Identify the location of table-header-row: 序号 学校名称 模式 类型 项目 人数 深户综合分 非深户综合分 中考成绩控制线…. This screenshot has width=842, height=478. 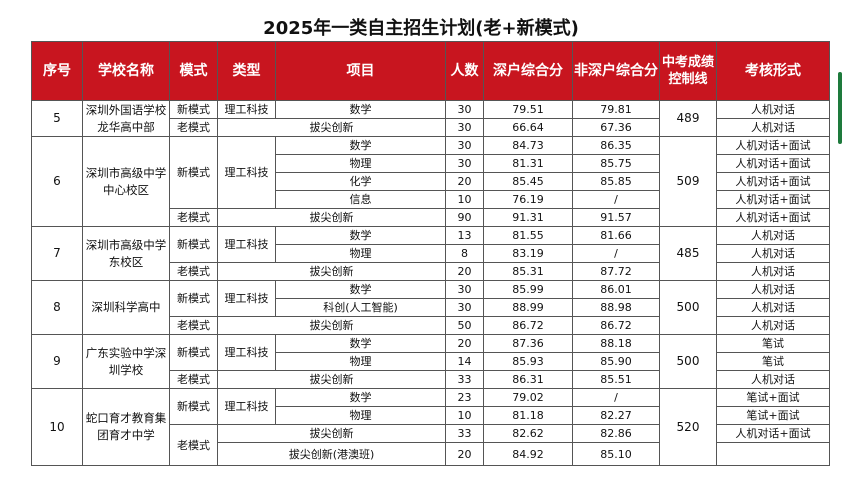
(430, 71).